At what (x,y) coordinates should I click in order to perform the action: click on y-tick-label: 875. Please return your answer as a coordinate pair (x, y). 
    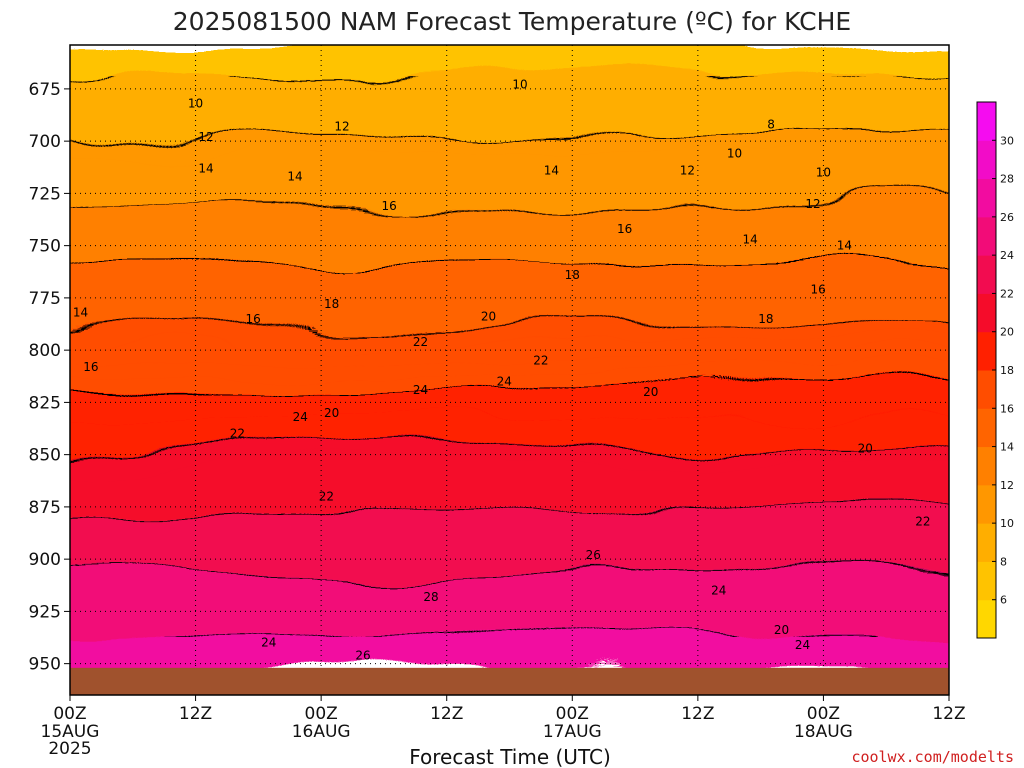
    Looking at the image, I should click on (45, 508).